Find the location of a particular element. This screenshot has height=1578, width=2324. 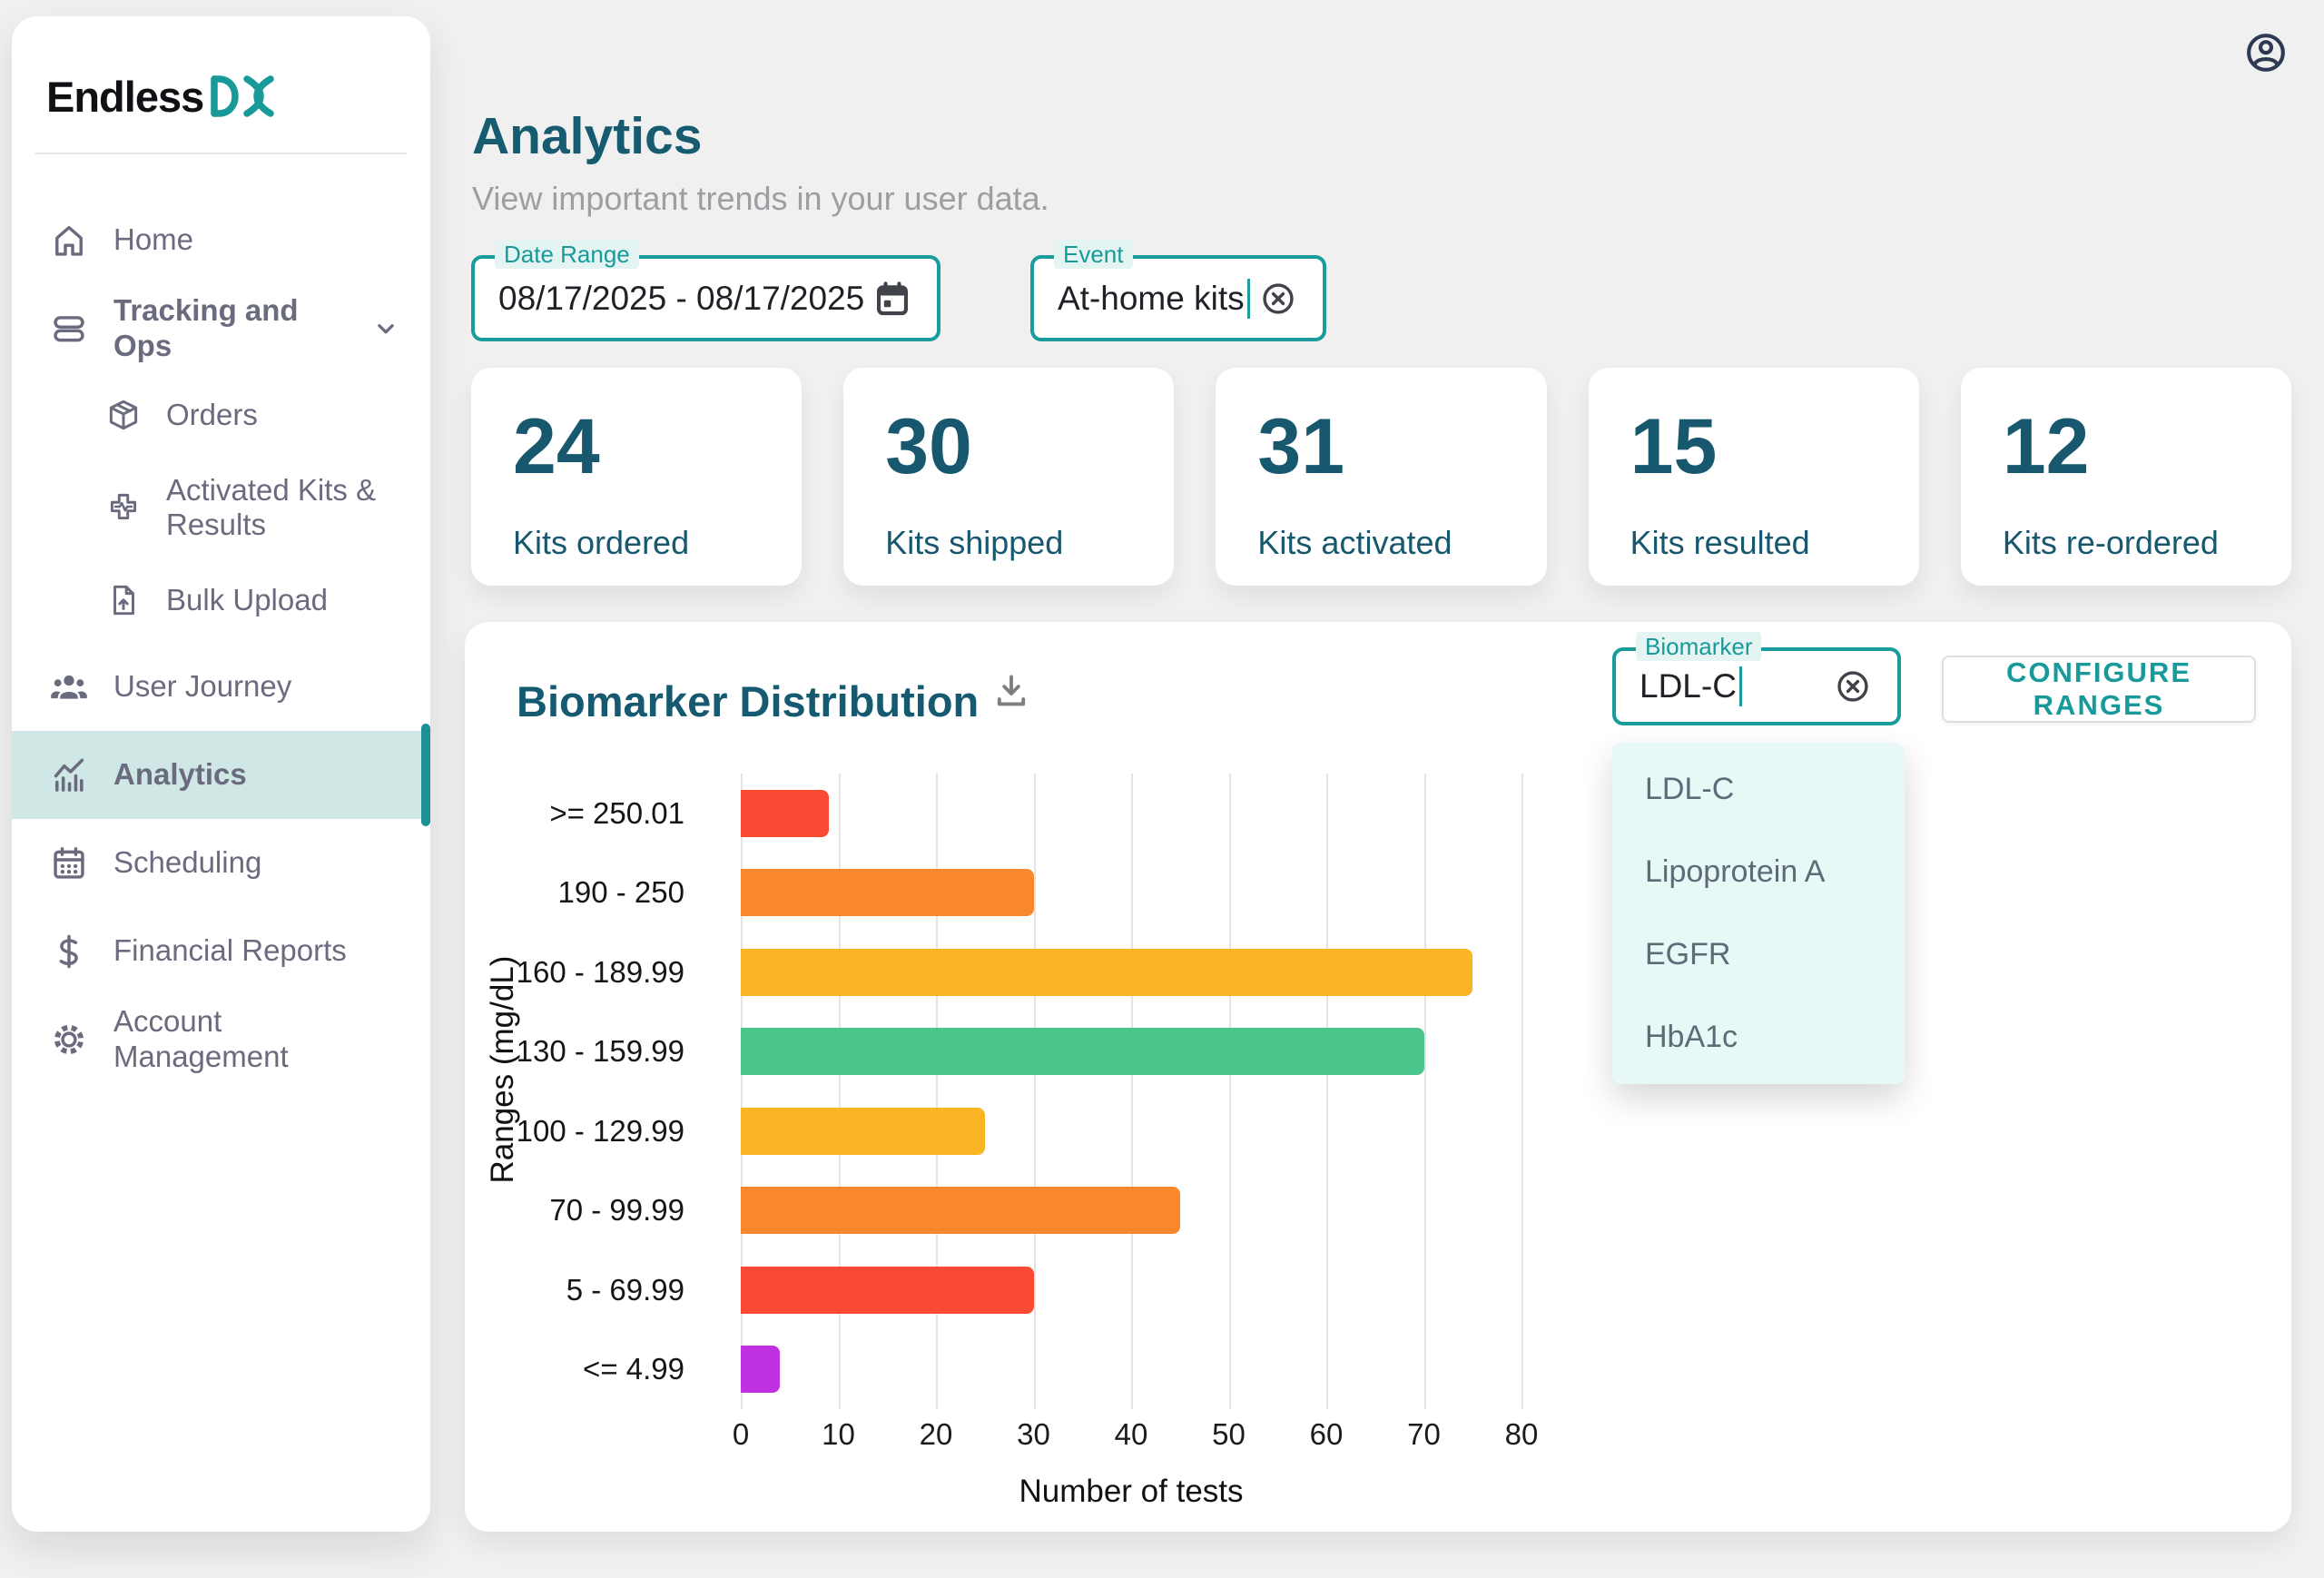

sidebar-item-label: Activated Kits & Results is located at coordinates (271, 506).